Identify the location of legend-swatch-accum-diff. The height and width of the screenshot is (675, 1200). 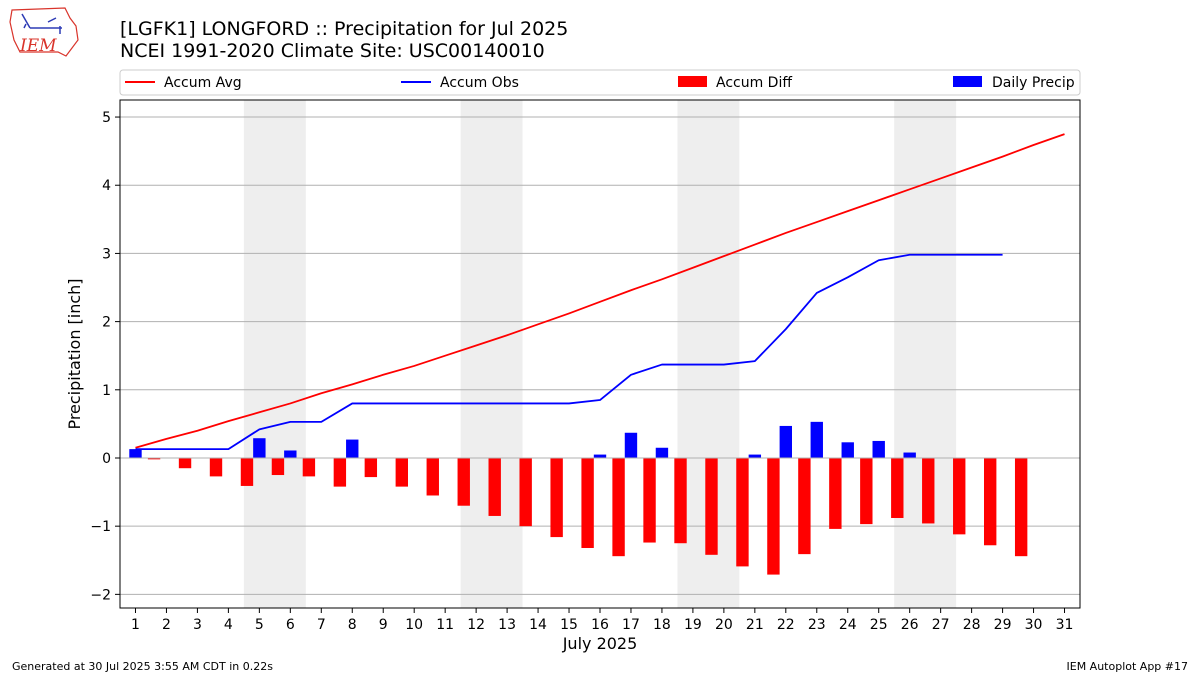
(692, 81).